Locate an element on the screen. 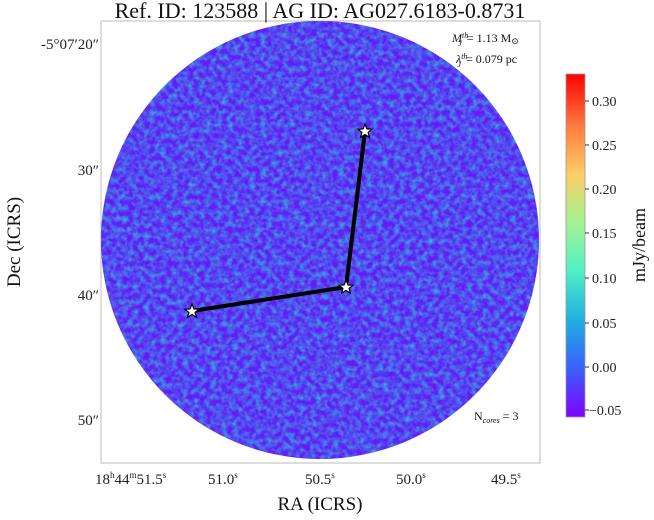 The height and width of the screenshot is (520, 654). colorbar-label: mJy/beam is located at coordinates (639, 245).